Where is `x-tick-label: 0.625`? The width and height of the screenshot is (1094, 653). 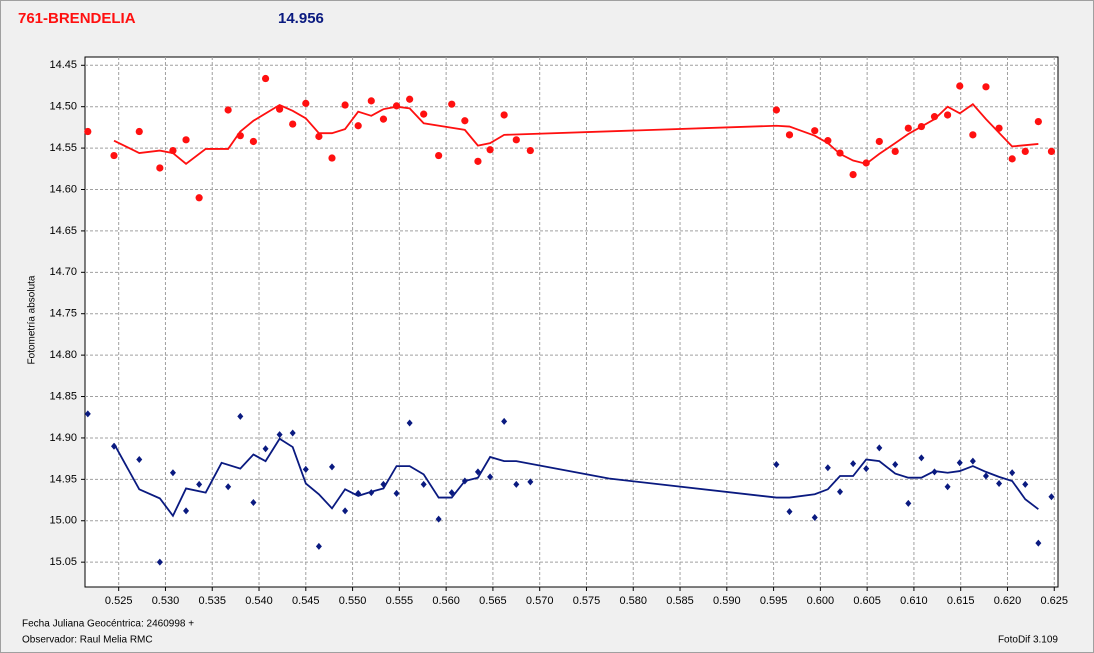
x-tick-label: 0.625 is located at coordinates (1054, 601).